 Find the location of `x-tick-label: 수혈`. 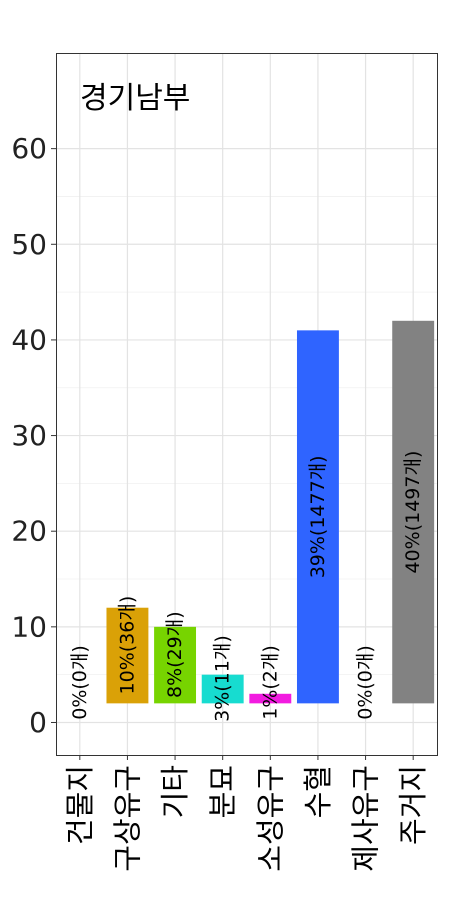

x-tick-label: 수혈 is located at coordinates (318, 791).